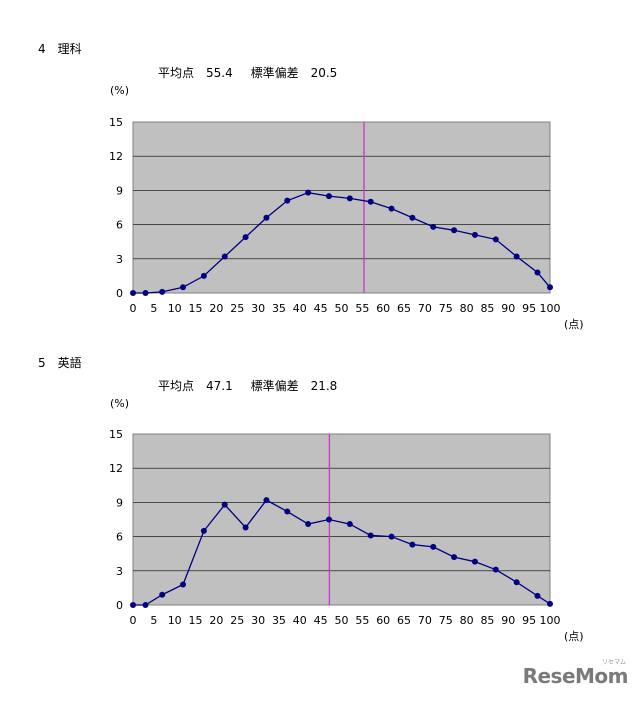  I want to click on section-title-science: 4 理科, so click(60, 49).